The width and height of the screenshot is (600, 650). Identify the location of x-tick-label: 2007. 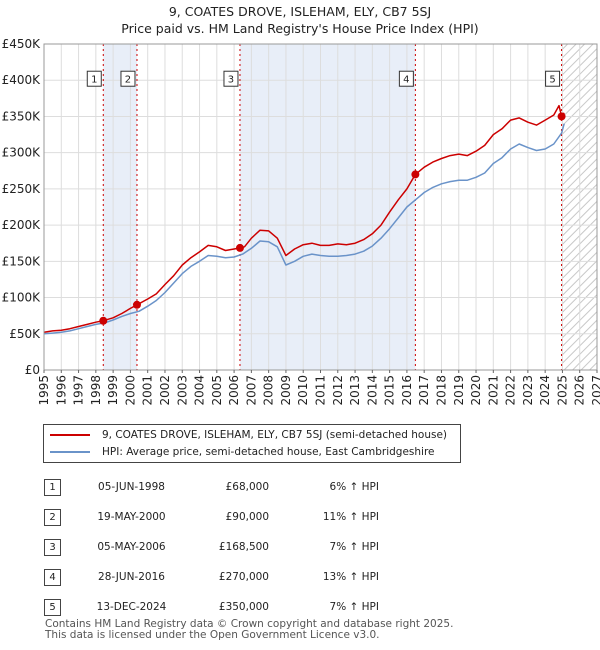
(251, 390).